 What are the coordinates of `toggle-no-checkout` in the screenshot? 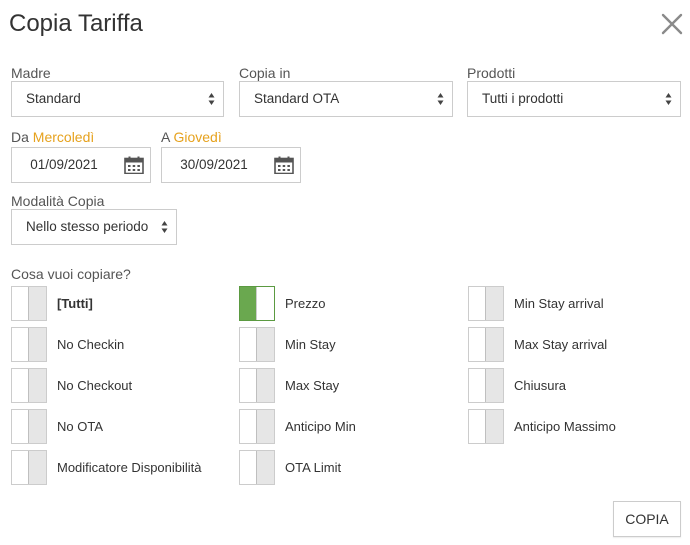 It's located at (29, 385).